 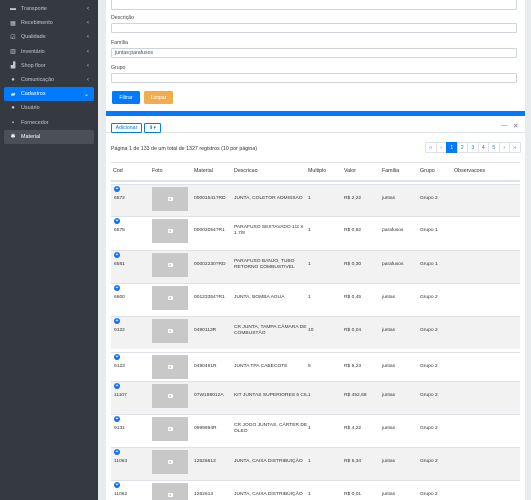 What do you see at coordinates (126, 128) in the screenshot?
I see `adicionar-button: Adicionar` at bounding box center [126, 128].